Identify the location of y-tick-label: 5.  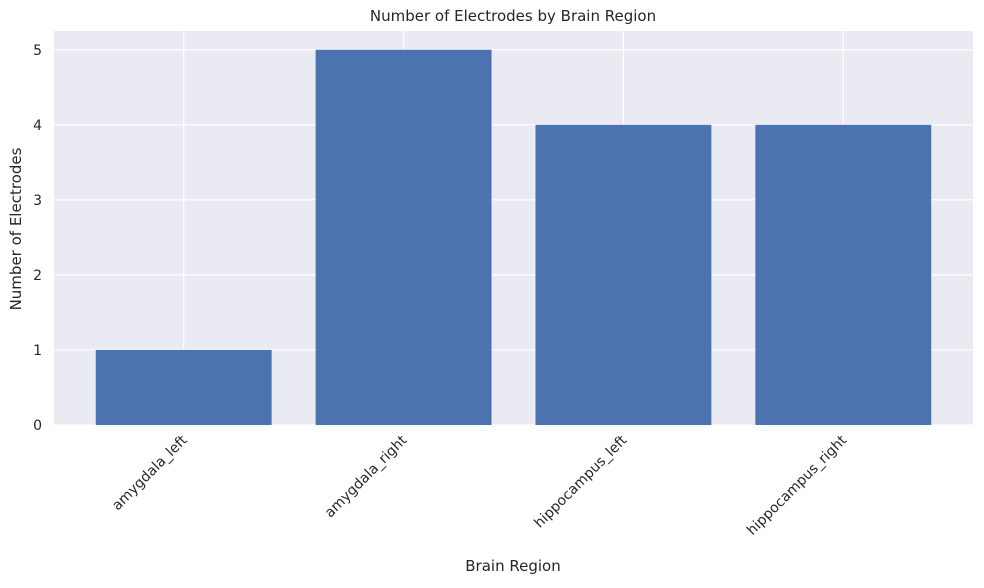
(37, 51).